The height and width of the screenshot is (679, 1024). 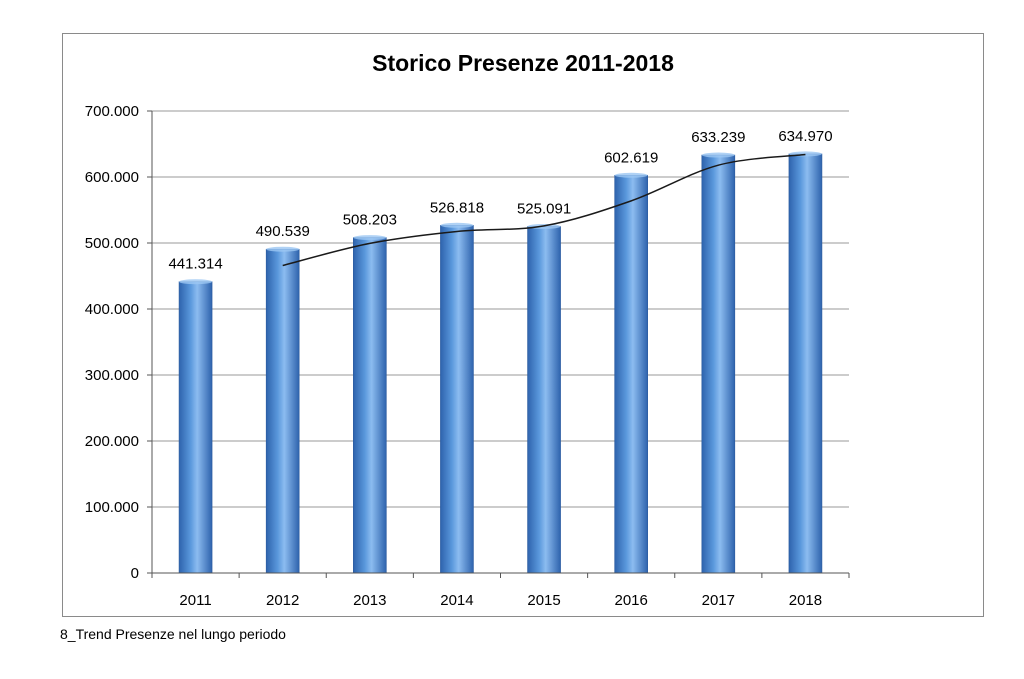 I want to click on x-tick-label: 2011, so click(x=195, y=600).